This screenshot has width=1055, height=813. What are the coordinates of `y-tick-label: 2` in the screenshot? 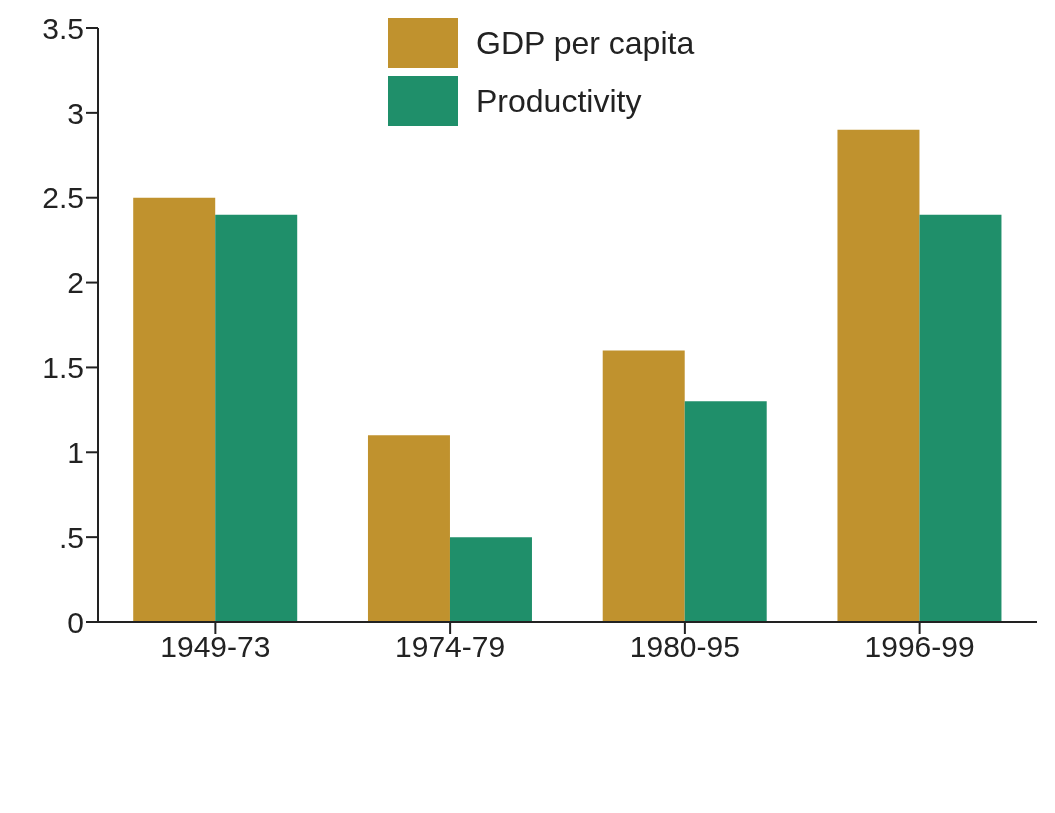 It's located at (75, 283).